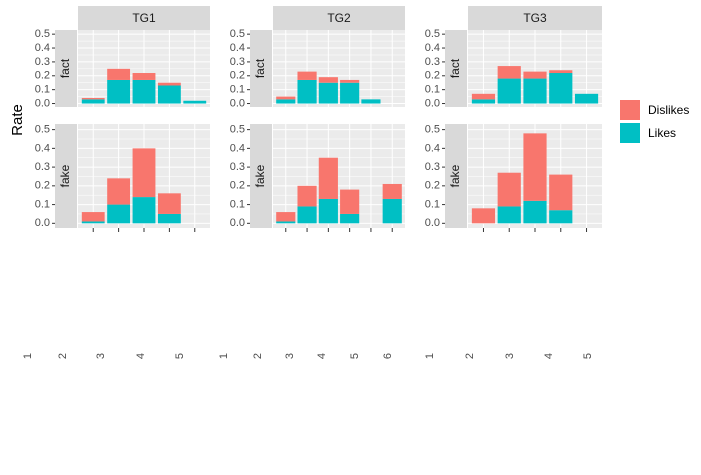 The height and width of the screenshot is (475, 701). Describe the element at coordinates (668, 110) in the screenshot. I see `legend-label: Dislikes` at that location.